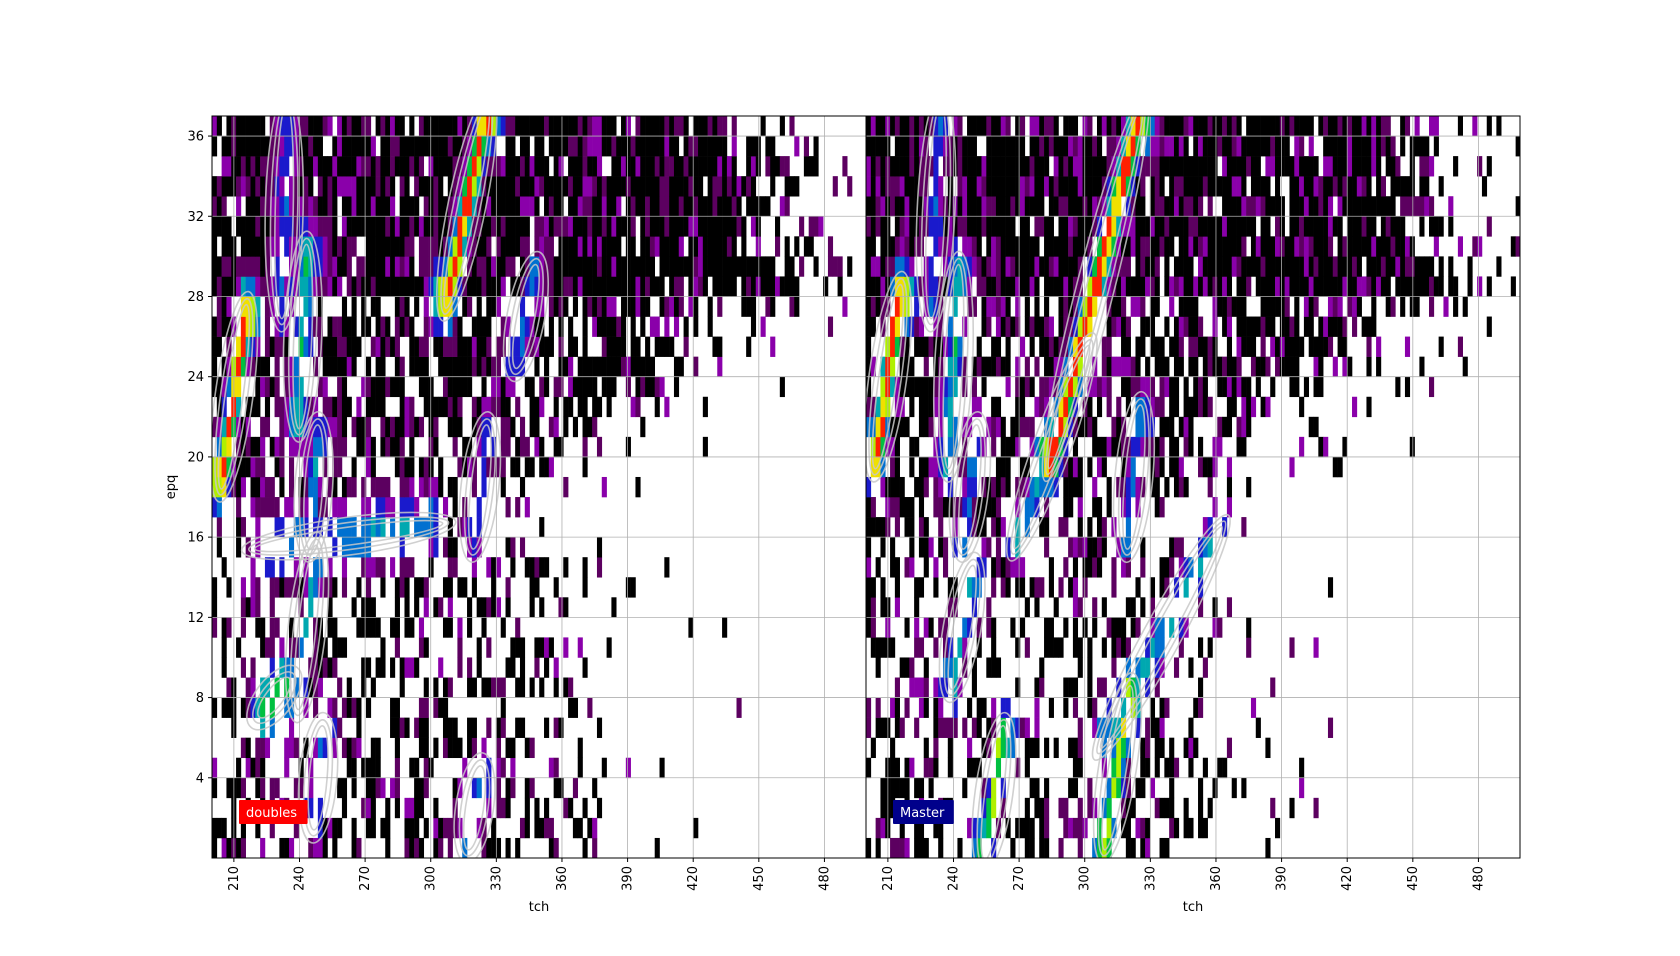 This screenshot has width=1680, height=956. Describe the element at coordinates (274, 698) in the screenshot. I see `contour-line` at that location.